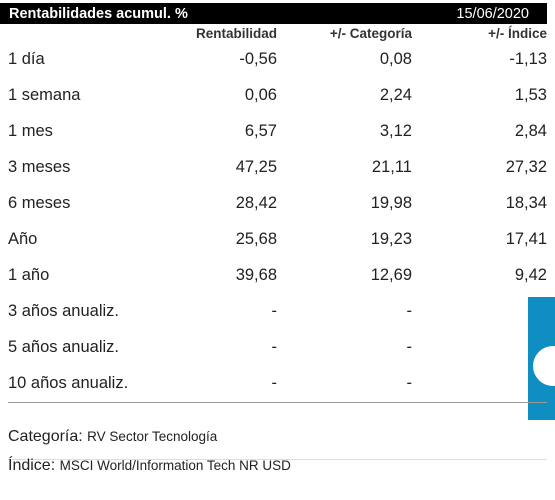 This screenshot has width=555, height=500. I want to click on column-header-categoria: +/- Categoría, so click(370, 33).